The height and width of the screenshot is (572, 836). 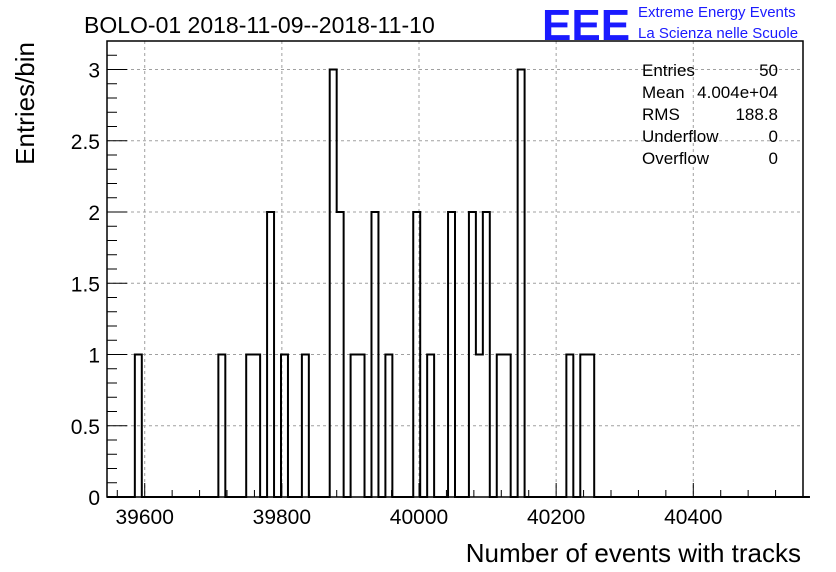 What do you see at coordinates (768, 70) in the screenshot?
I see `stat-value-entries: 50` at bounding box center [768, 70].